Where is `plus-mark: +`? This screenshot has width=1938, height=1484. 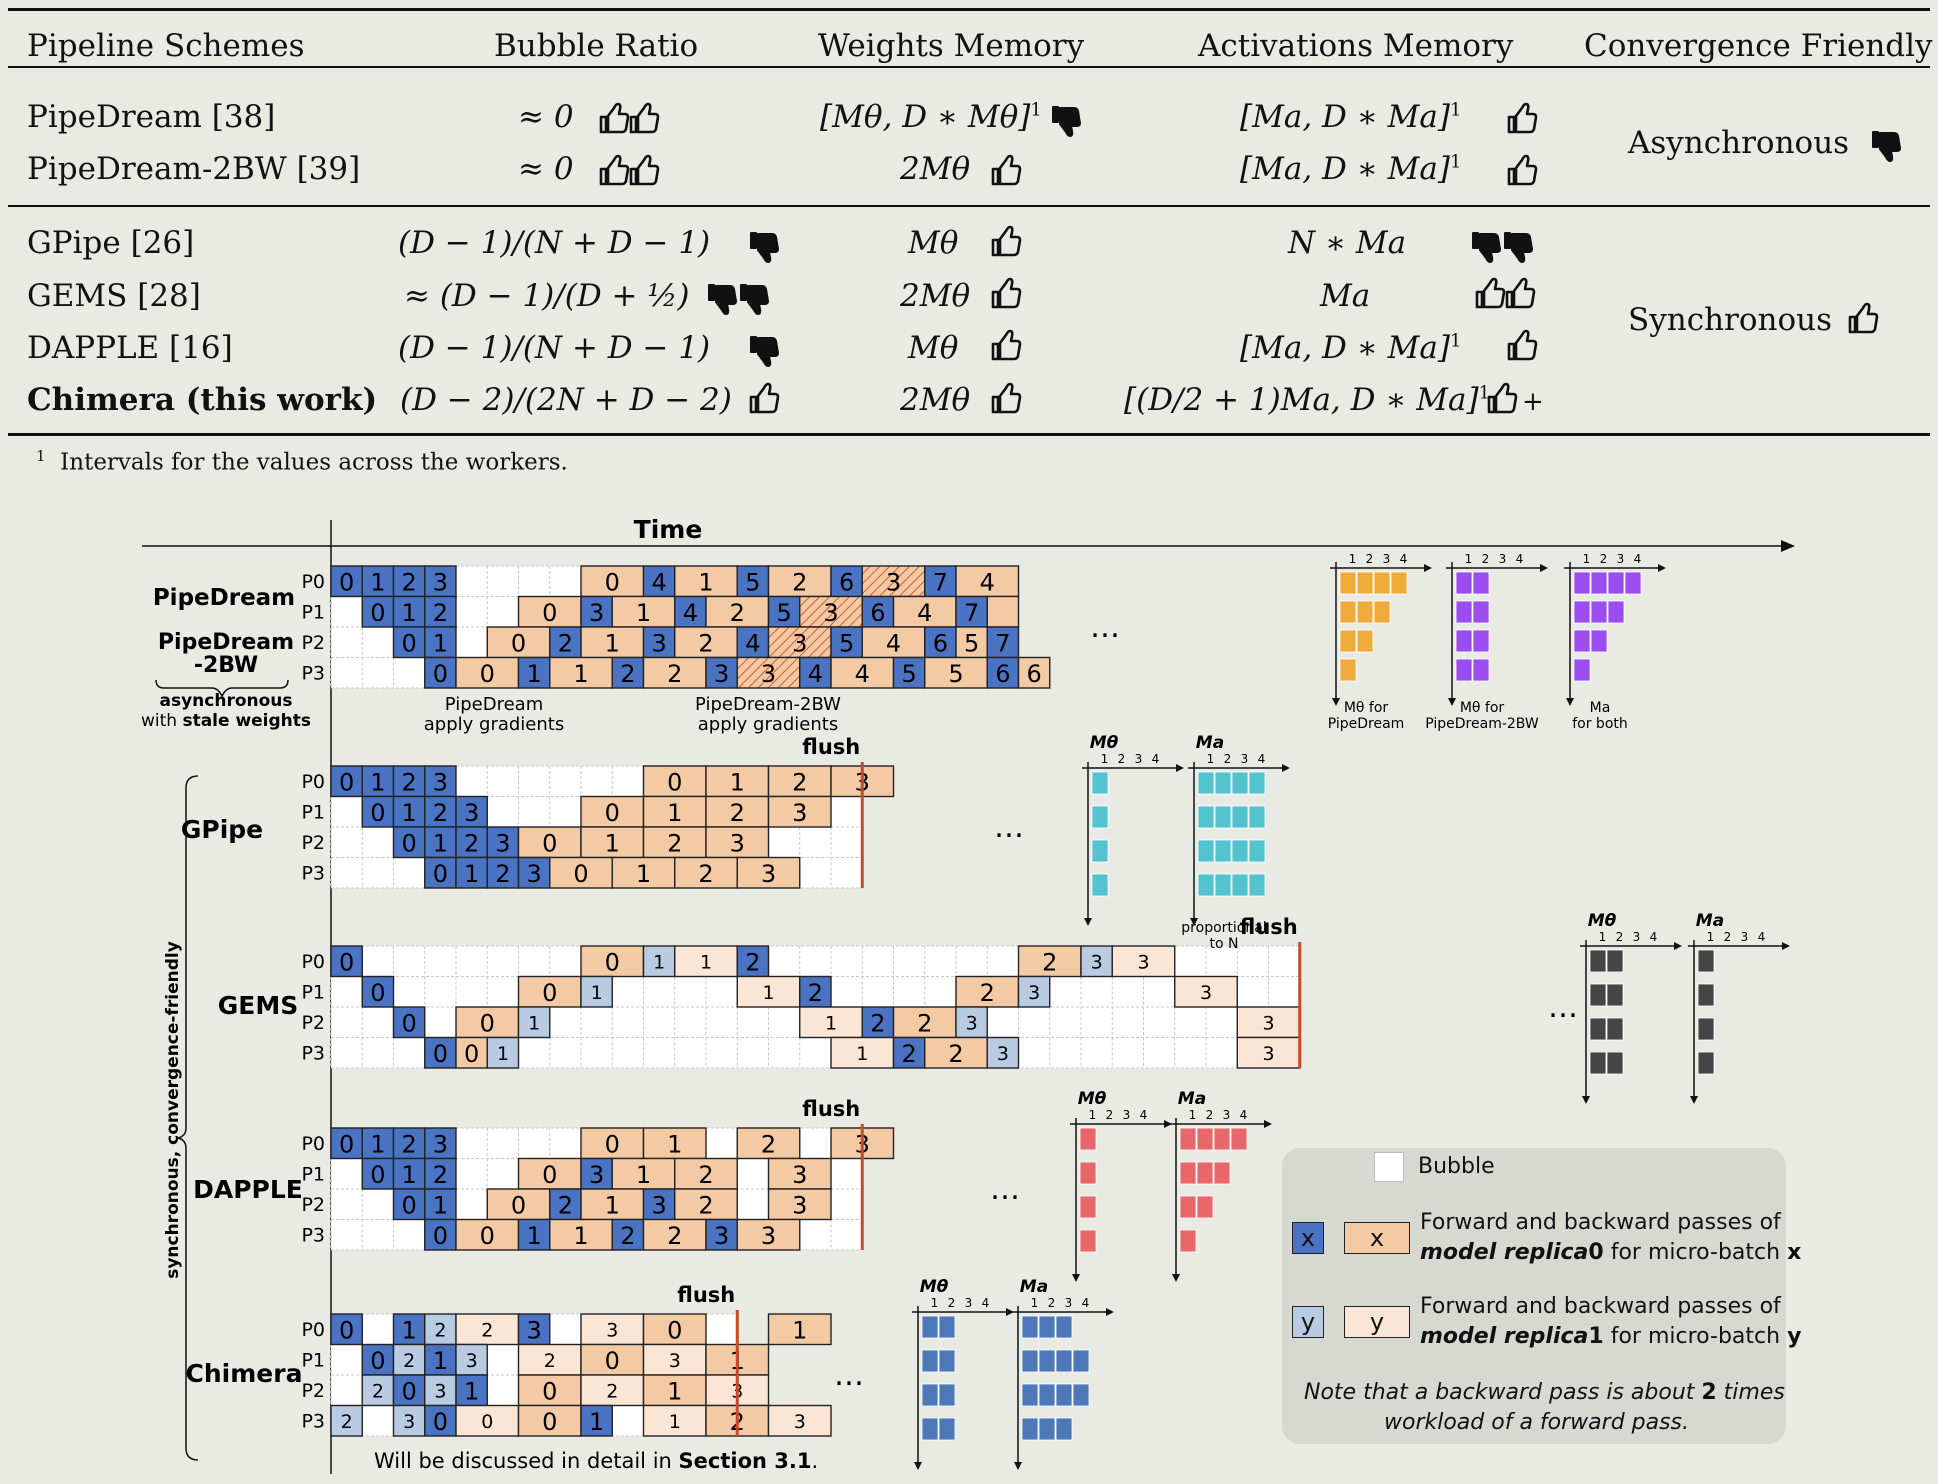 plus-mark: + is located at coordinates (1533, 402).